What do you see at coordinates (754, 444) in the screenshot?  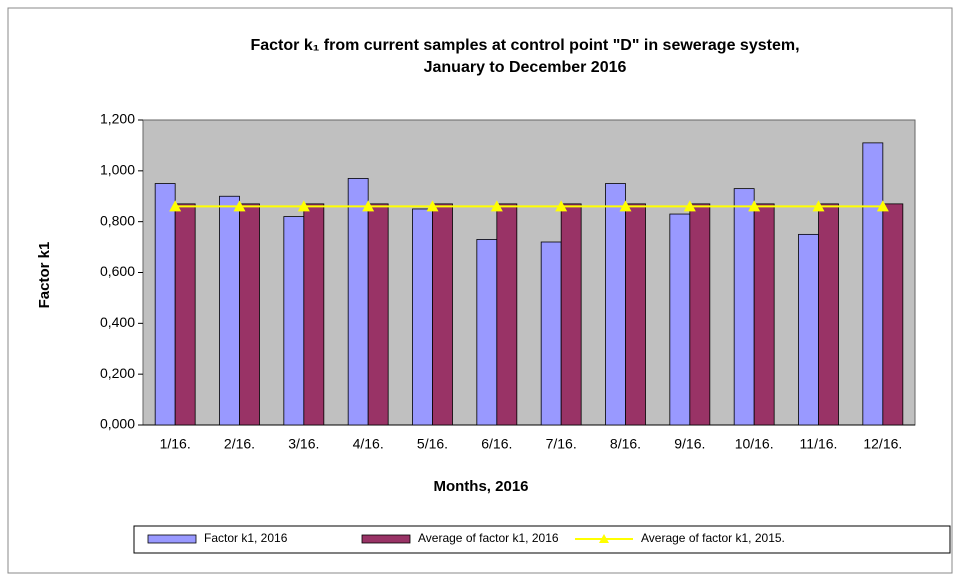 I see `x-tick-label: 10/16.` at bounding box center [754, 444].